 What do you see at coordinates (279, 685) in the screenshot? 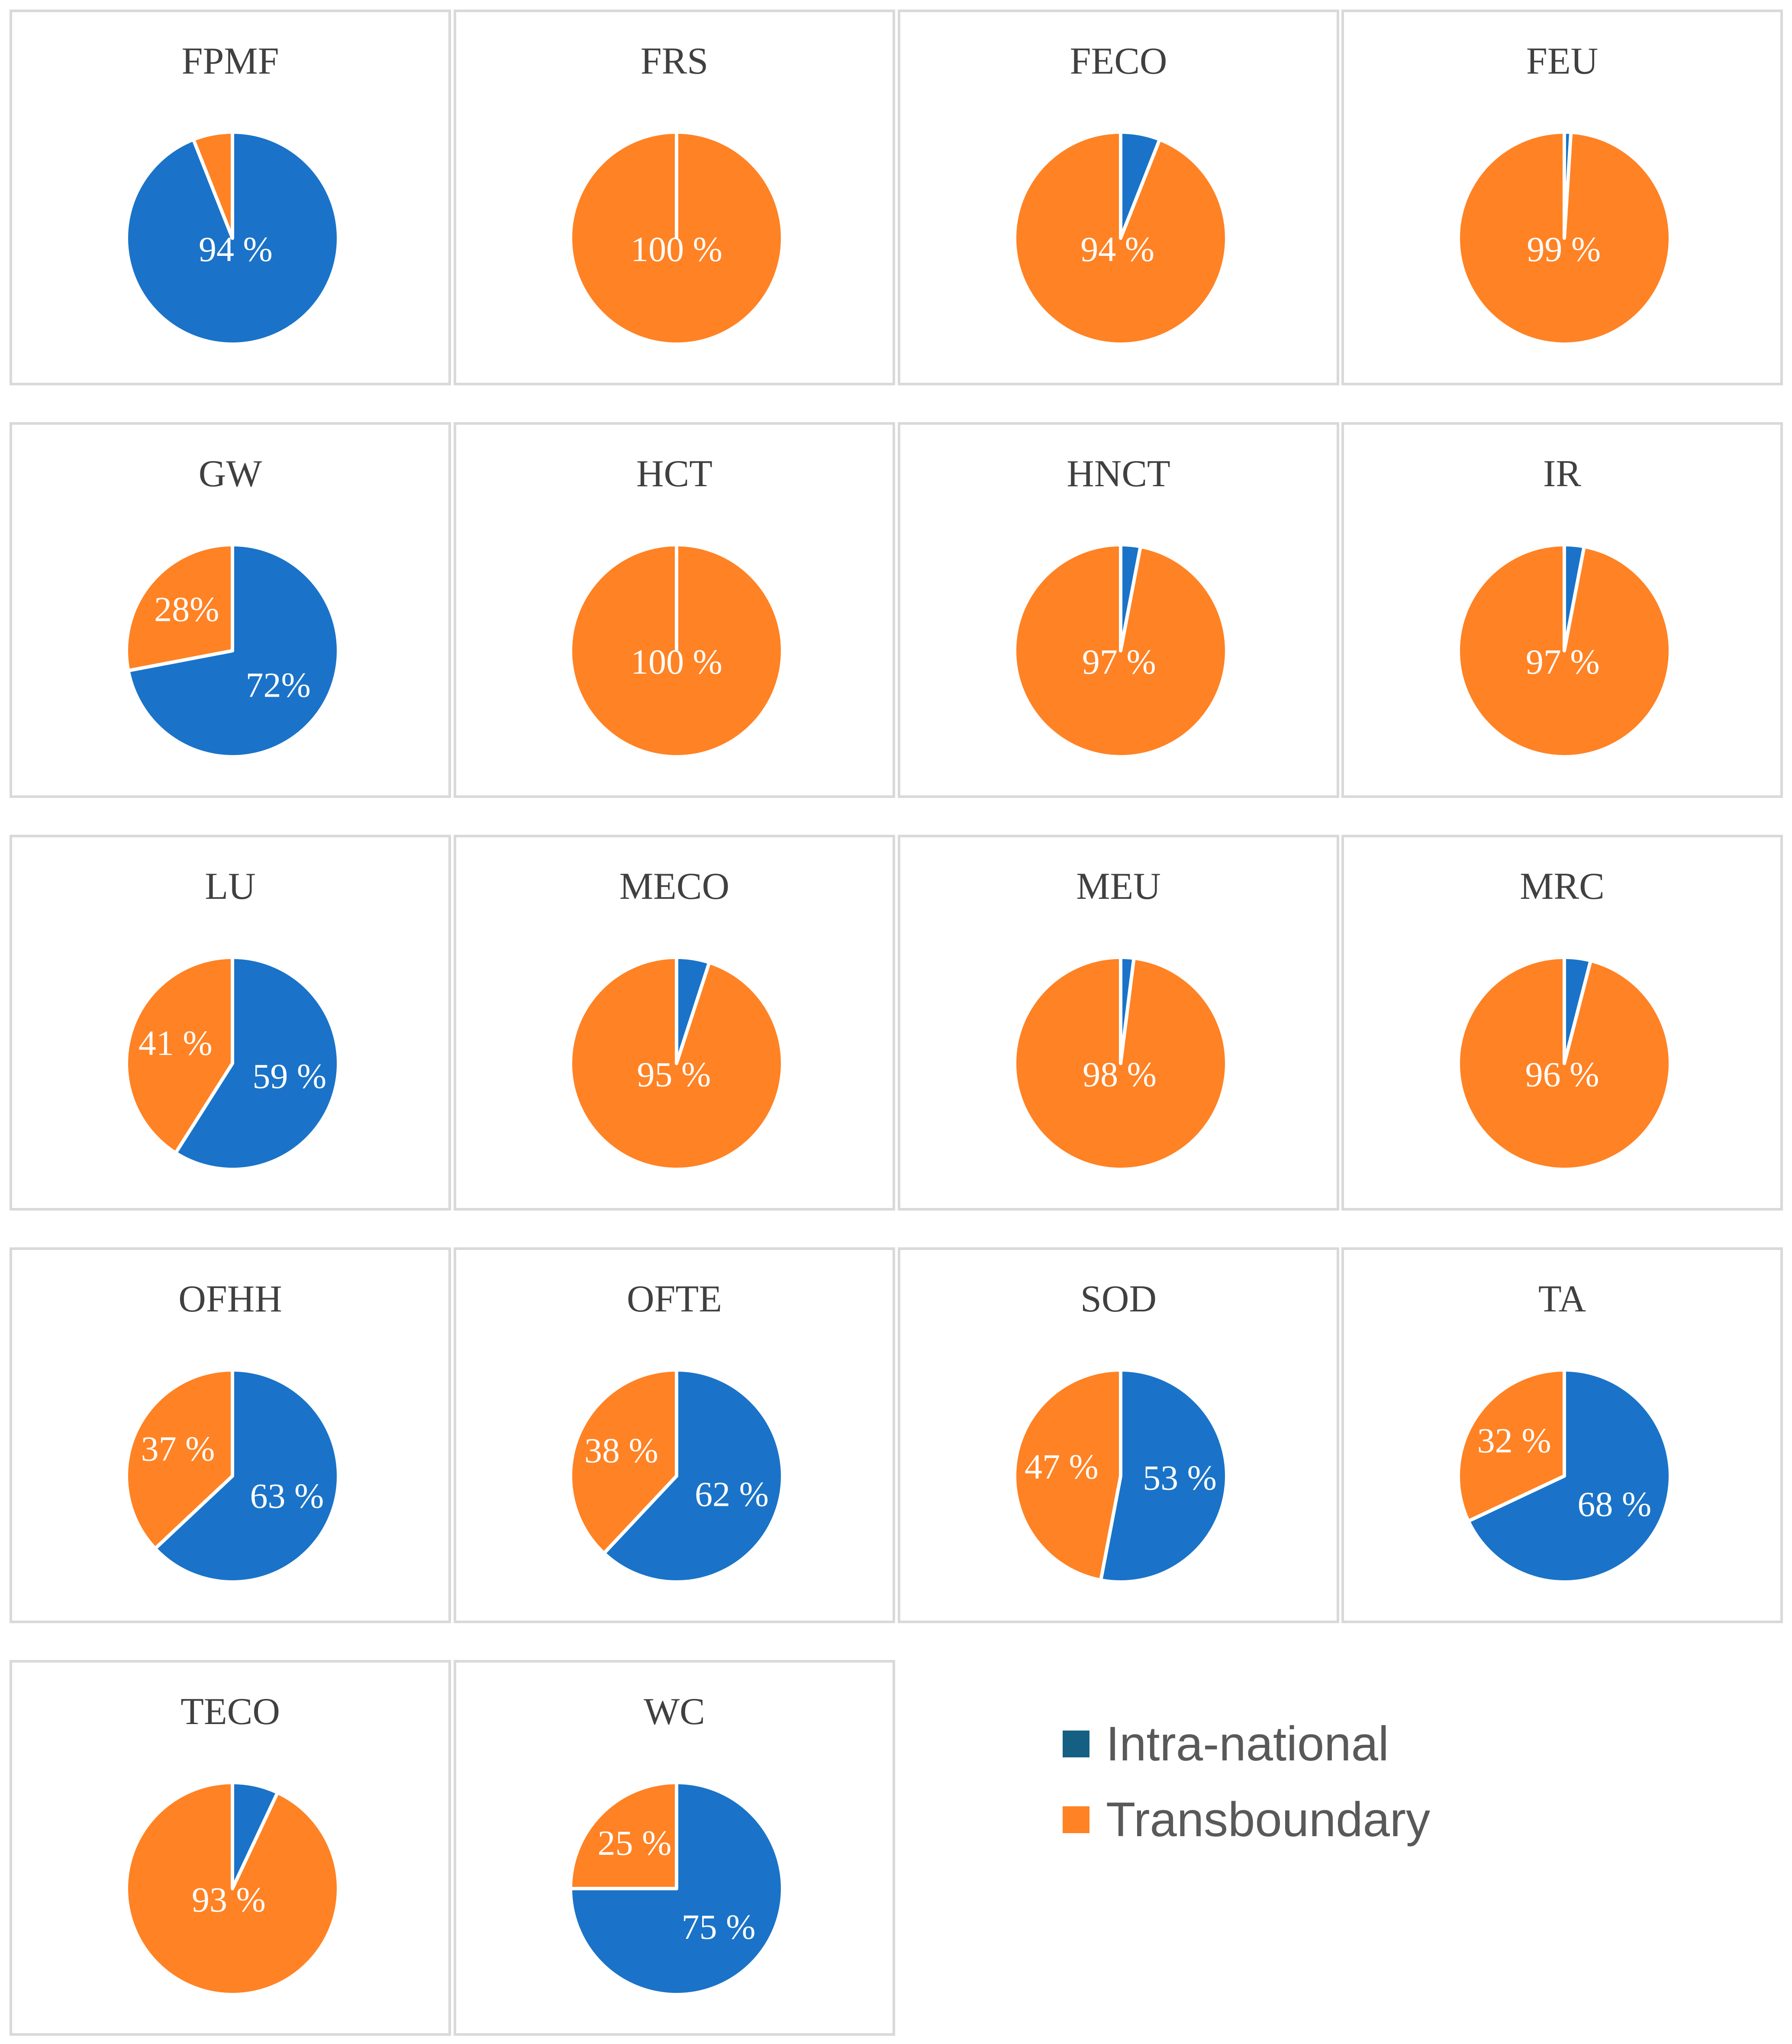
I see `pie-label-gw-intra-national: 72%` at bounding box center [279, 685].